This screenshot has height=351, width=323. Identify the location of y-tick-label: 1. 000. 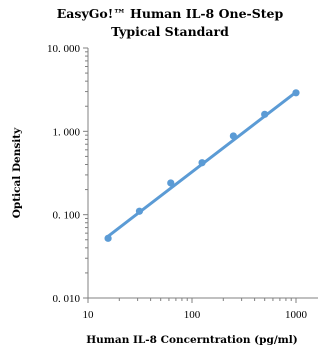
(67, 132).